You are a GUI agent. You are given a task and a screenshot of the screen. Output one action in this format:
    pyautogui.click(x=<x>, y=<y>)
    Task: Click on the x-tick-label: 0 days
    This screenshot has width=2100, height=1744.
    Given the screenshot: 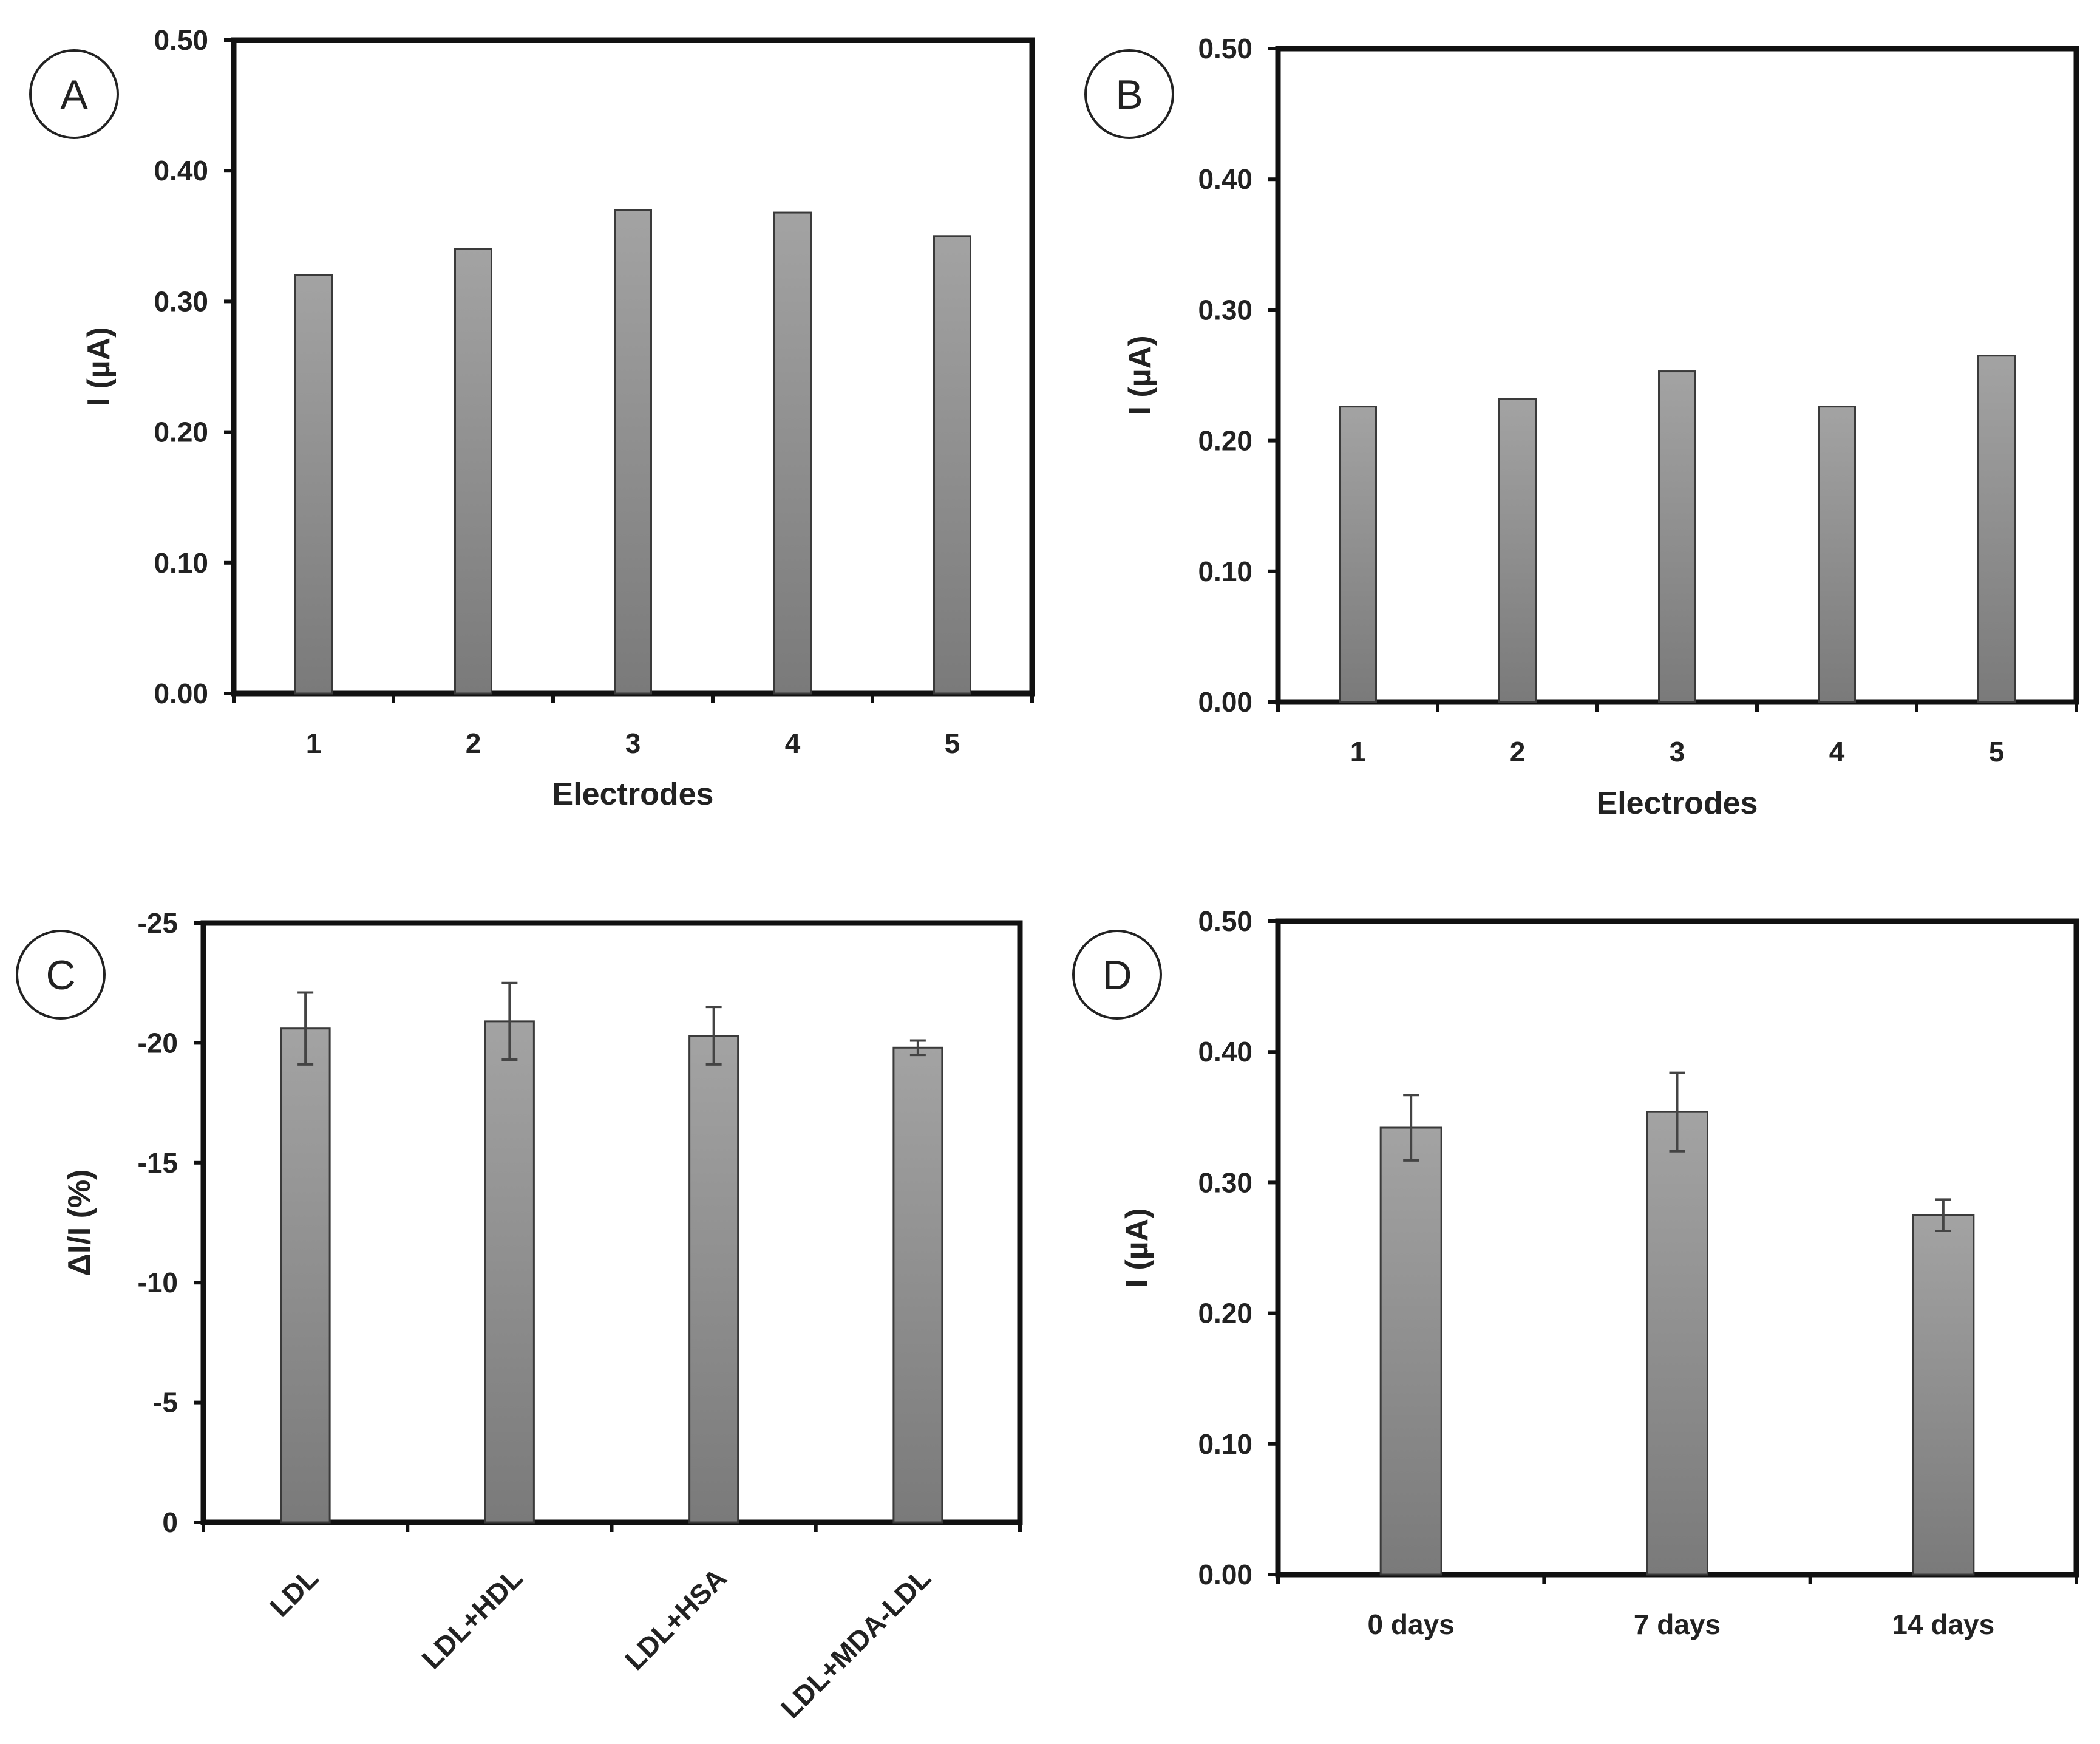 What is the action you would take?
    pyautogui.click(x=1411, y=1625)
    